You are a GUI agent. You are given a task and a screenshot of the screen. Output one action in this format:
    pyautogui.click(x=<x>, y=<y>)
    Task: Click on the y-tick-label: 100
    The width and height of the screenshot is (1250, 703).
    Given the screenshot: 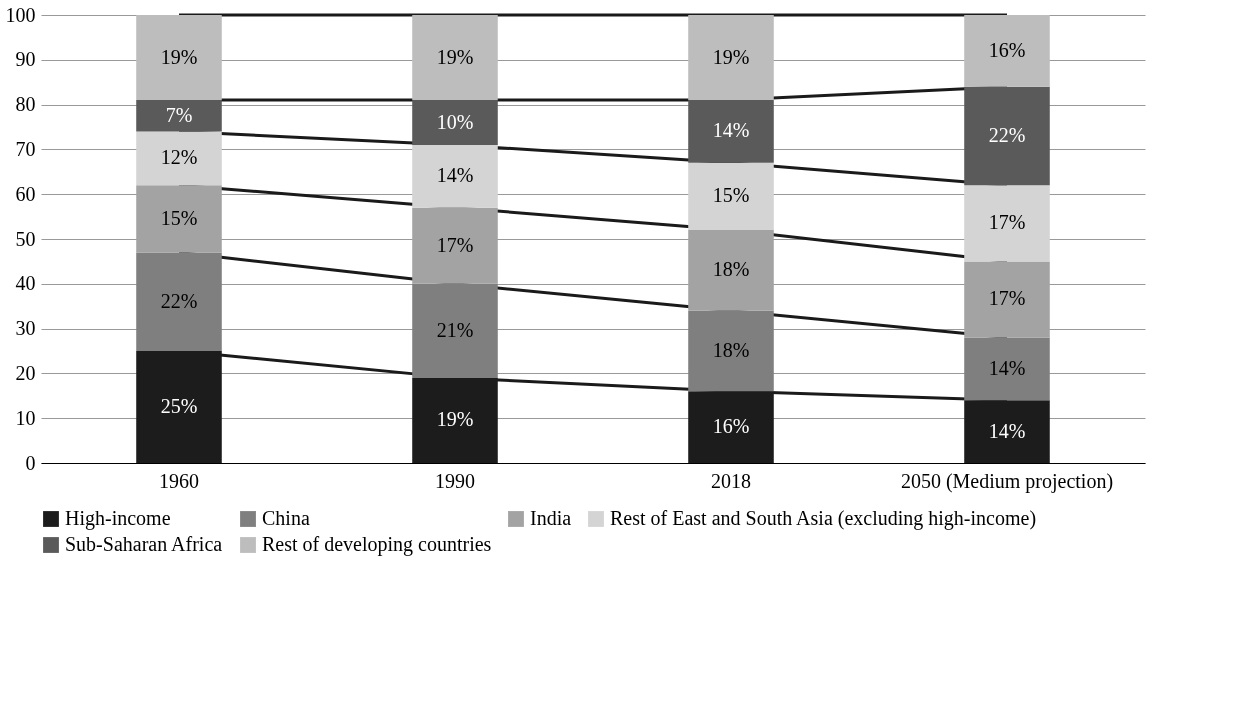 What is the action you would take?
    pyautogui.click(x=20, y=14)
    